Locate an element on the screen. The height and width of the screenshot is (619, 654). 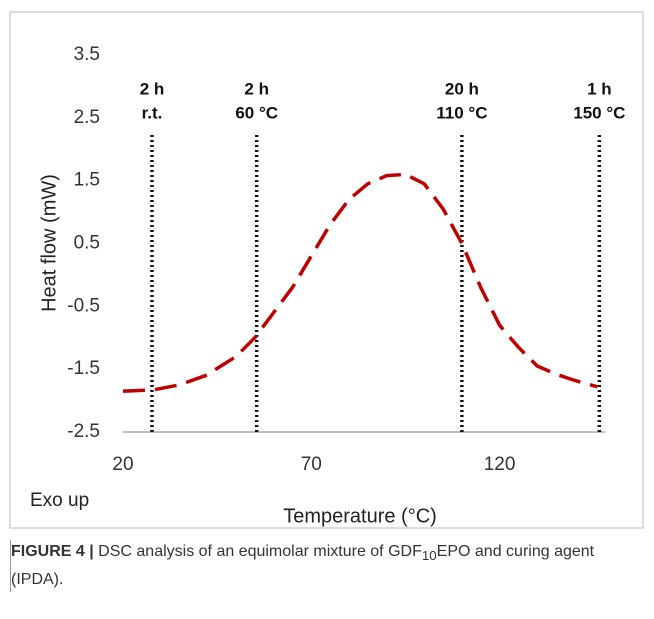
annotation: 110 °C is located at coordinates (461, 112).